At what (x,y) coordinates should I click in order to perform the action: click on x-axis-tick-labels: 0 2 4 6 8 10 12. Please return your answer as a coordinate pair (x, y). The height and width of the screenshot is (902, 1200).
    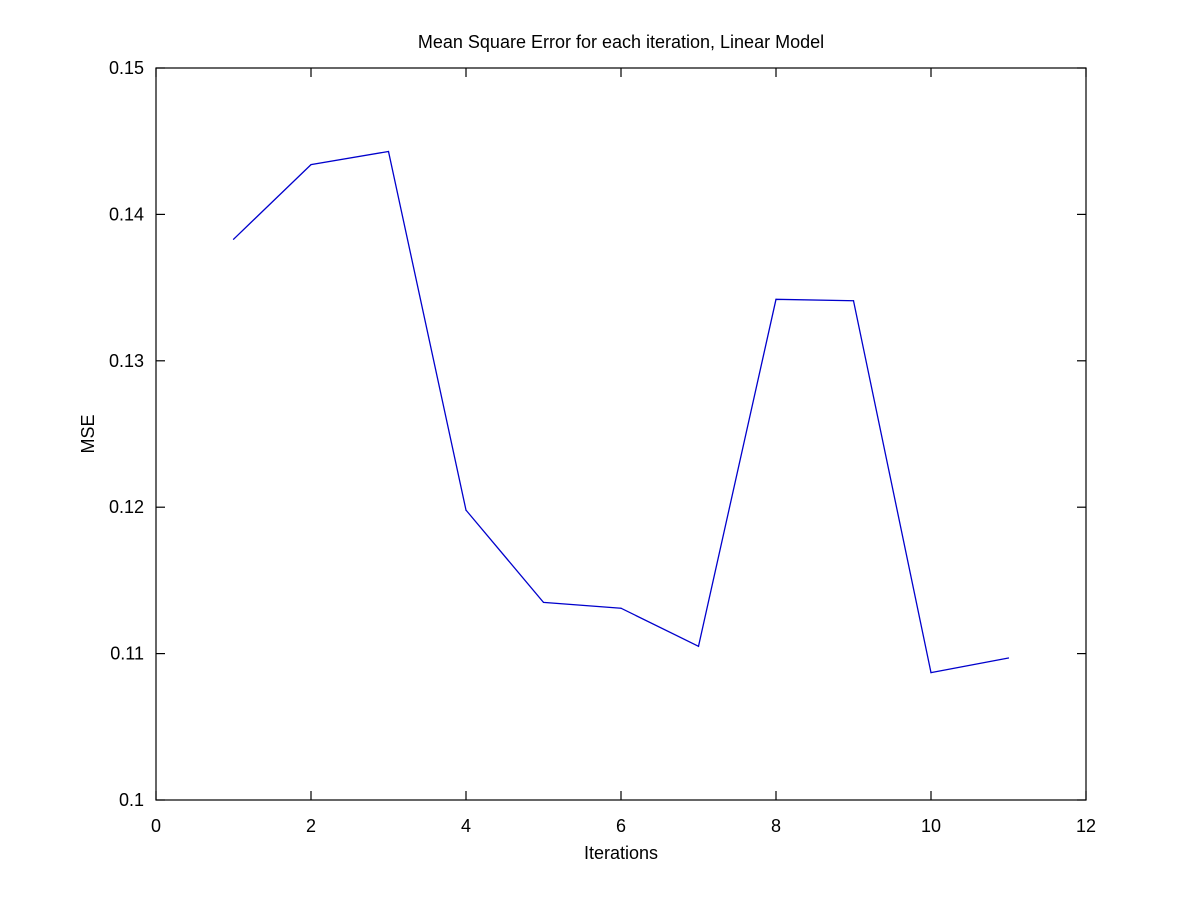
    Looking at the image, I should click on (623, 826).